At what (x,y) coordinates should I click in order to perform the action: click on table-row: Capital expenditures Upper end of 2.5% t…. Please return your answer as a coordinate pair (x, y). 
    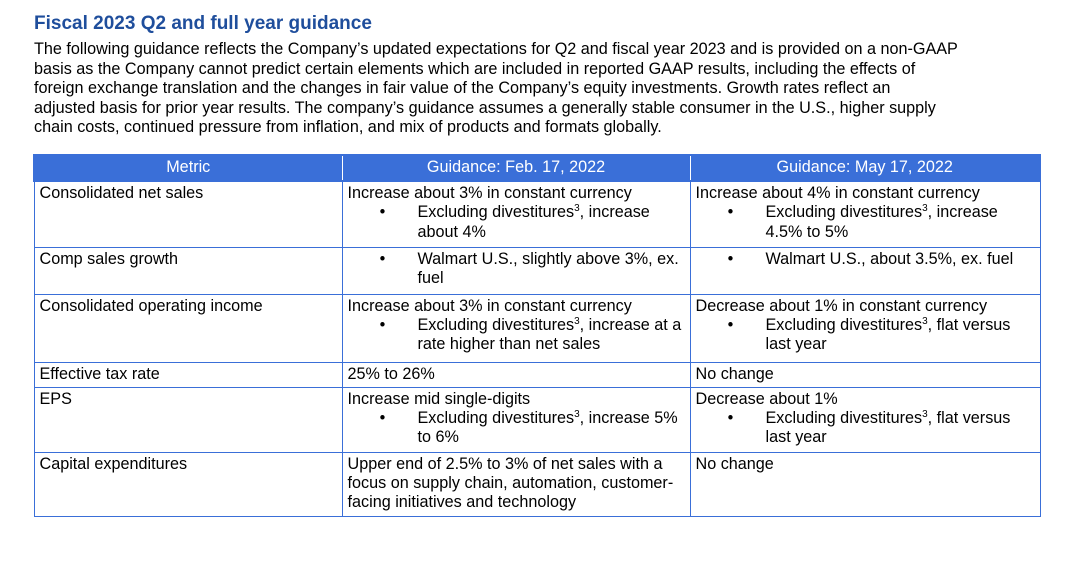
    Looking at the image, I should click on (537, 484).